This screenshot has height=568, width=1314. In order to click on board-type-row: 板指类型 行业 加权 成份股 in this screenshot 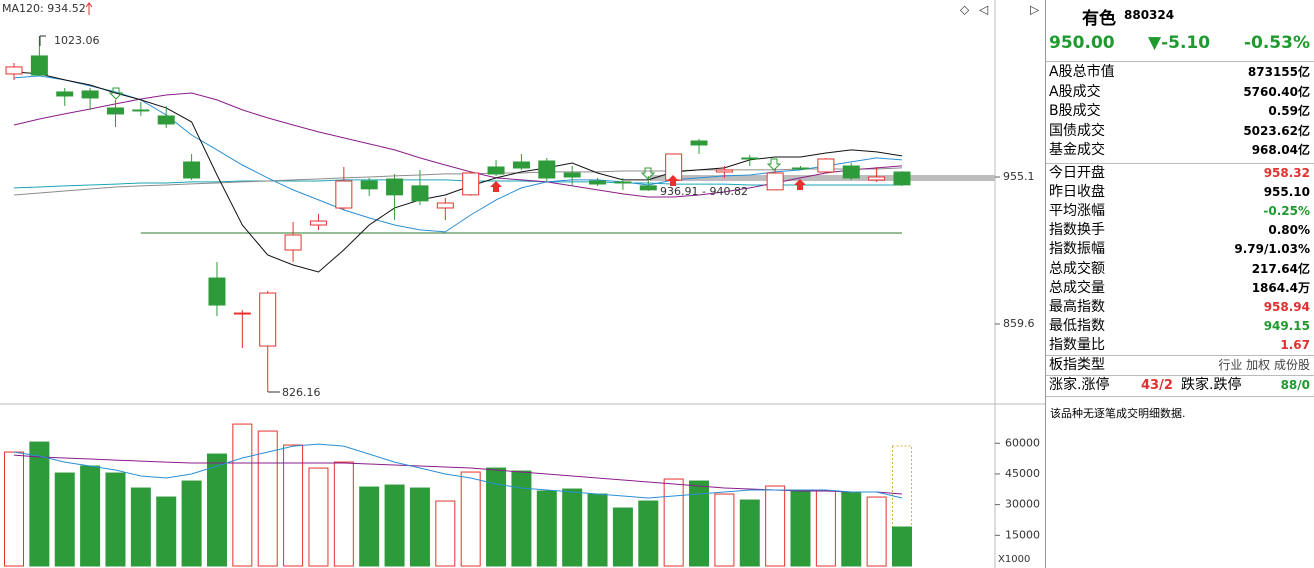, I will do `click(1179, 365)`.